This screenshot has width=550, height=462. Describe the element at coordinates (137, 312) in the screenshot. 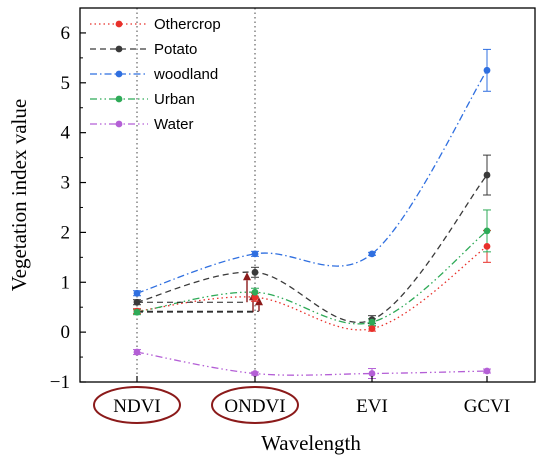

I see `point-urban-ndvi` at that location.